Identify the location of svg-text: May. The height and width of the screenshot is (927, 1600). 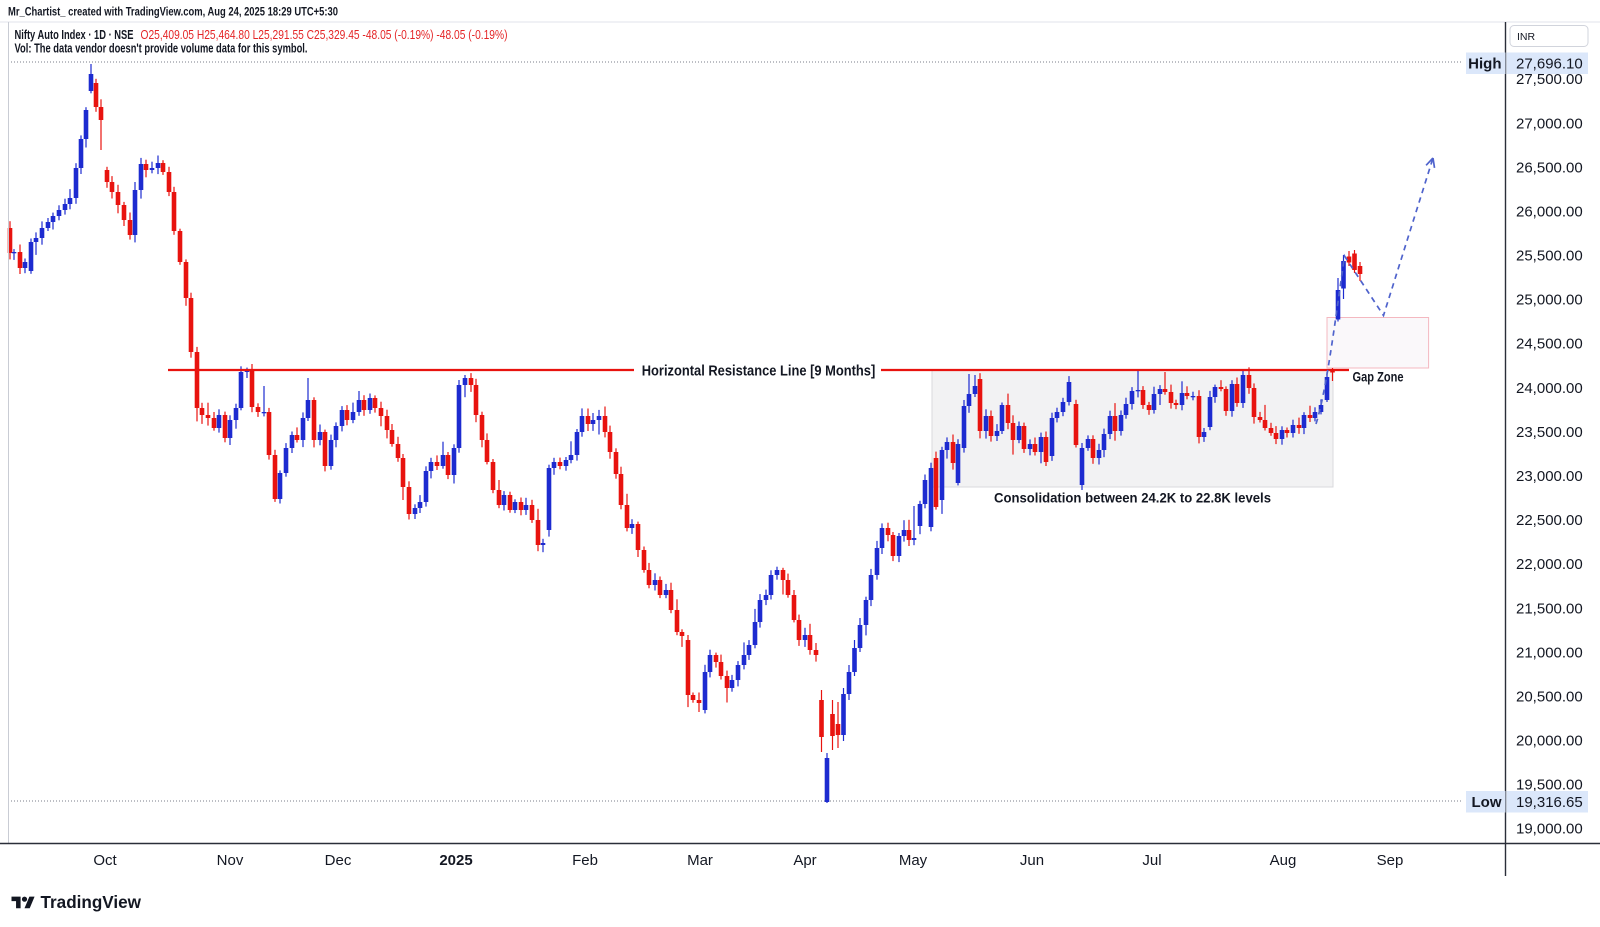
(913, 860).